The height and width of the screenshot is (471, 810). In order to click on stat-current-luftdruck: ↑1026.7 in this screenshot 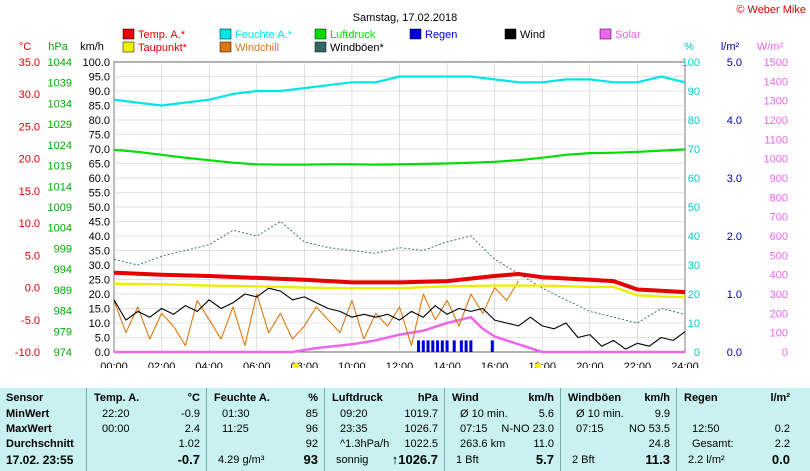, I will do `click(414, 459)`.